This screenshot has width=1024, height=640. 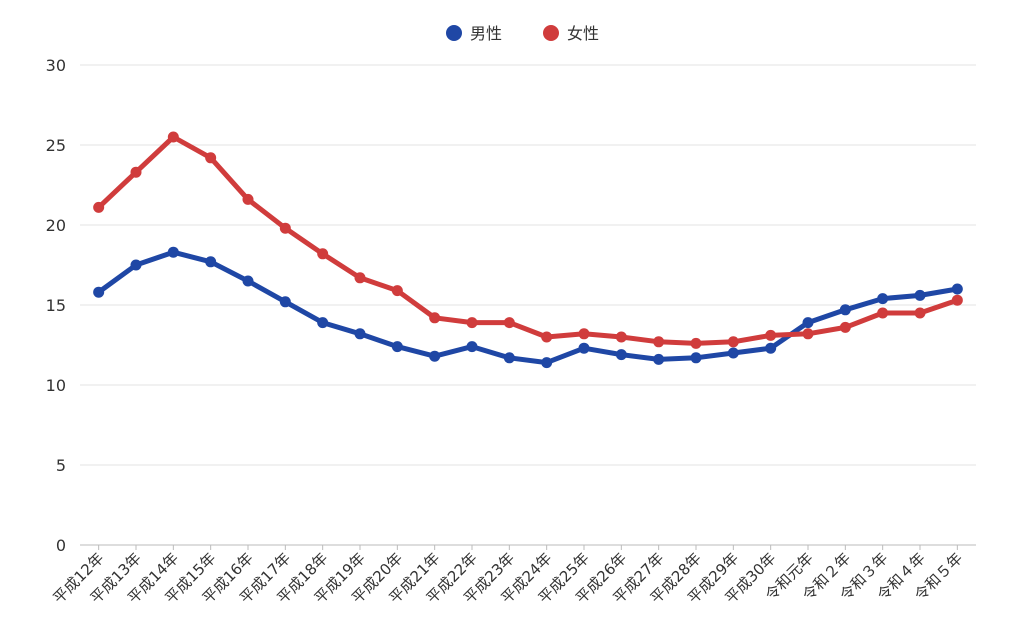 I want to click on y-tick-label: 0, so click(x=61, y=545).